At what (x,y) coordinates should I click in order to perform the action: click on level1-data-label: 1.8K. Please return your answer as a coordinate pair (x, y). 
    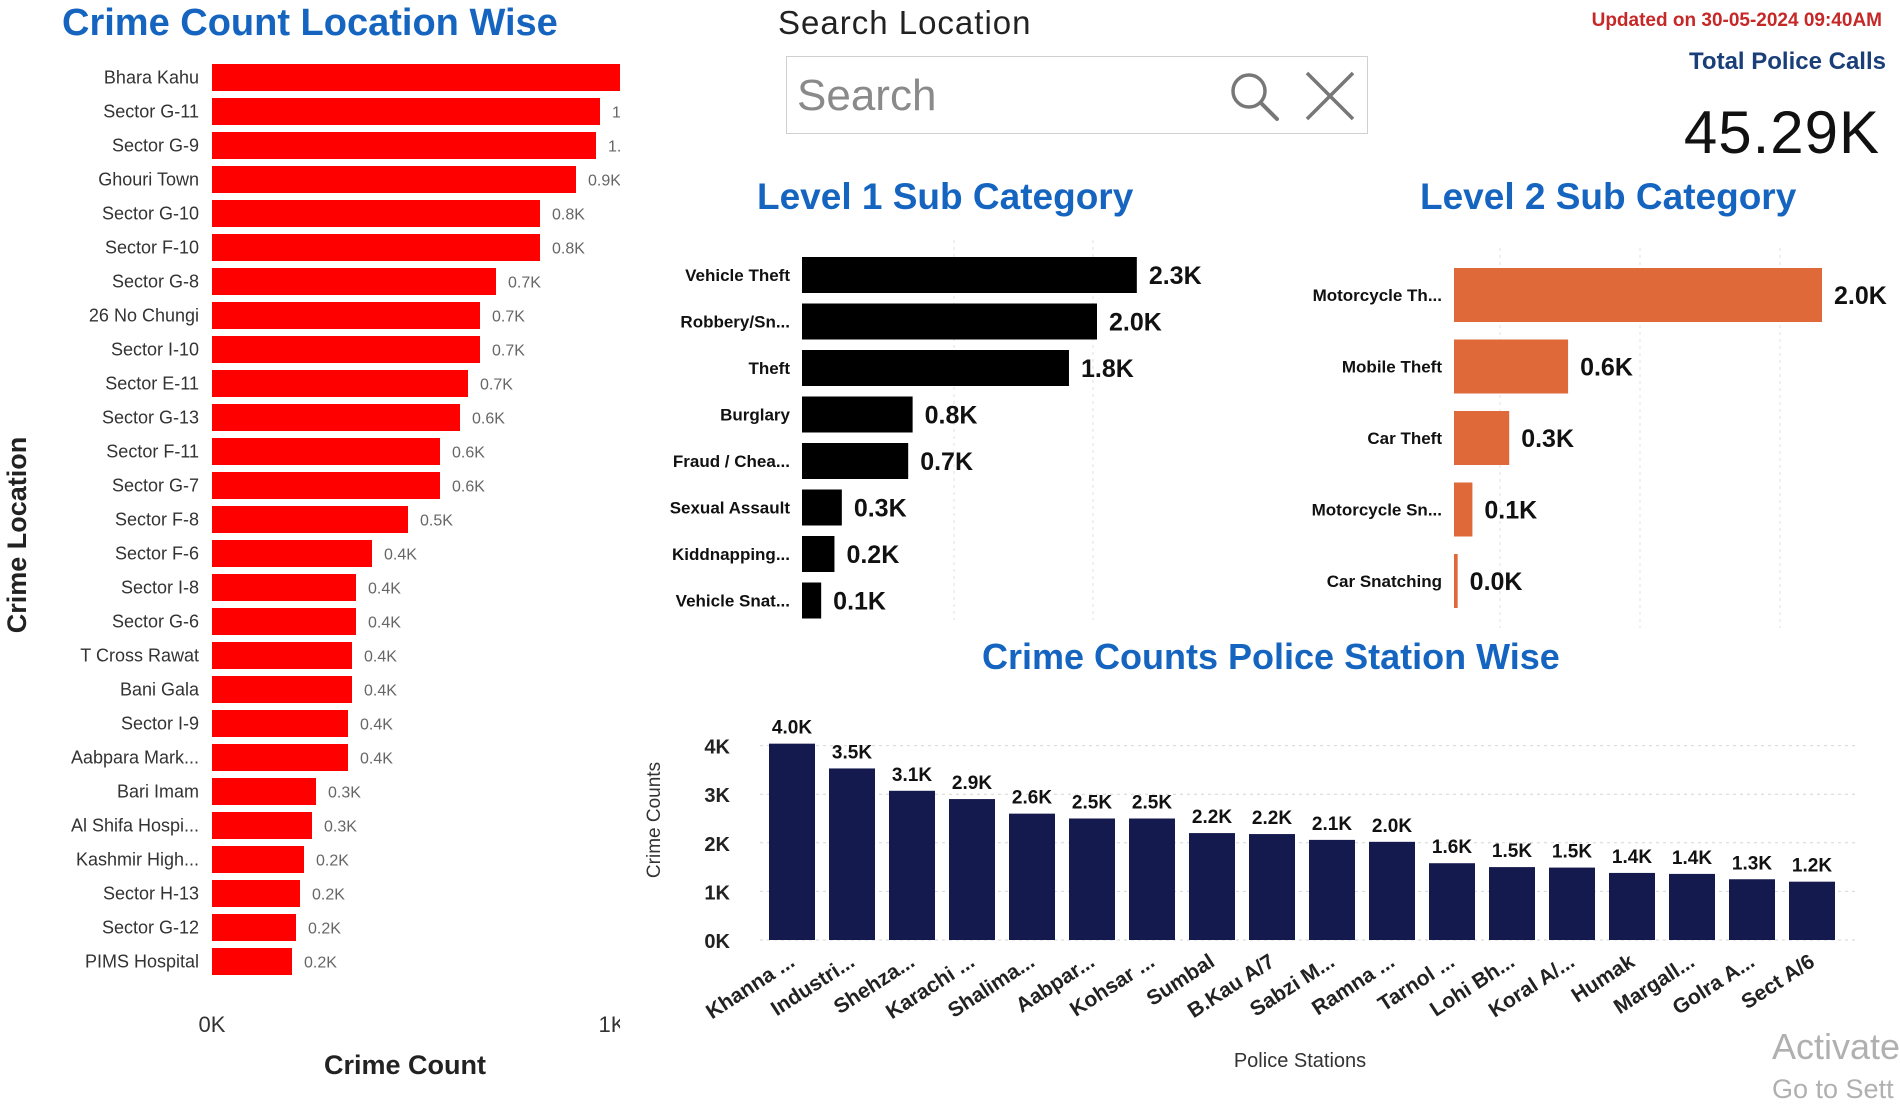
    Looking at the image, I should click on (1107, 369).